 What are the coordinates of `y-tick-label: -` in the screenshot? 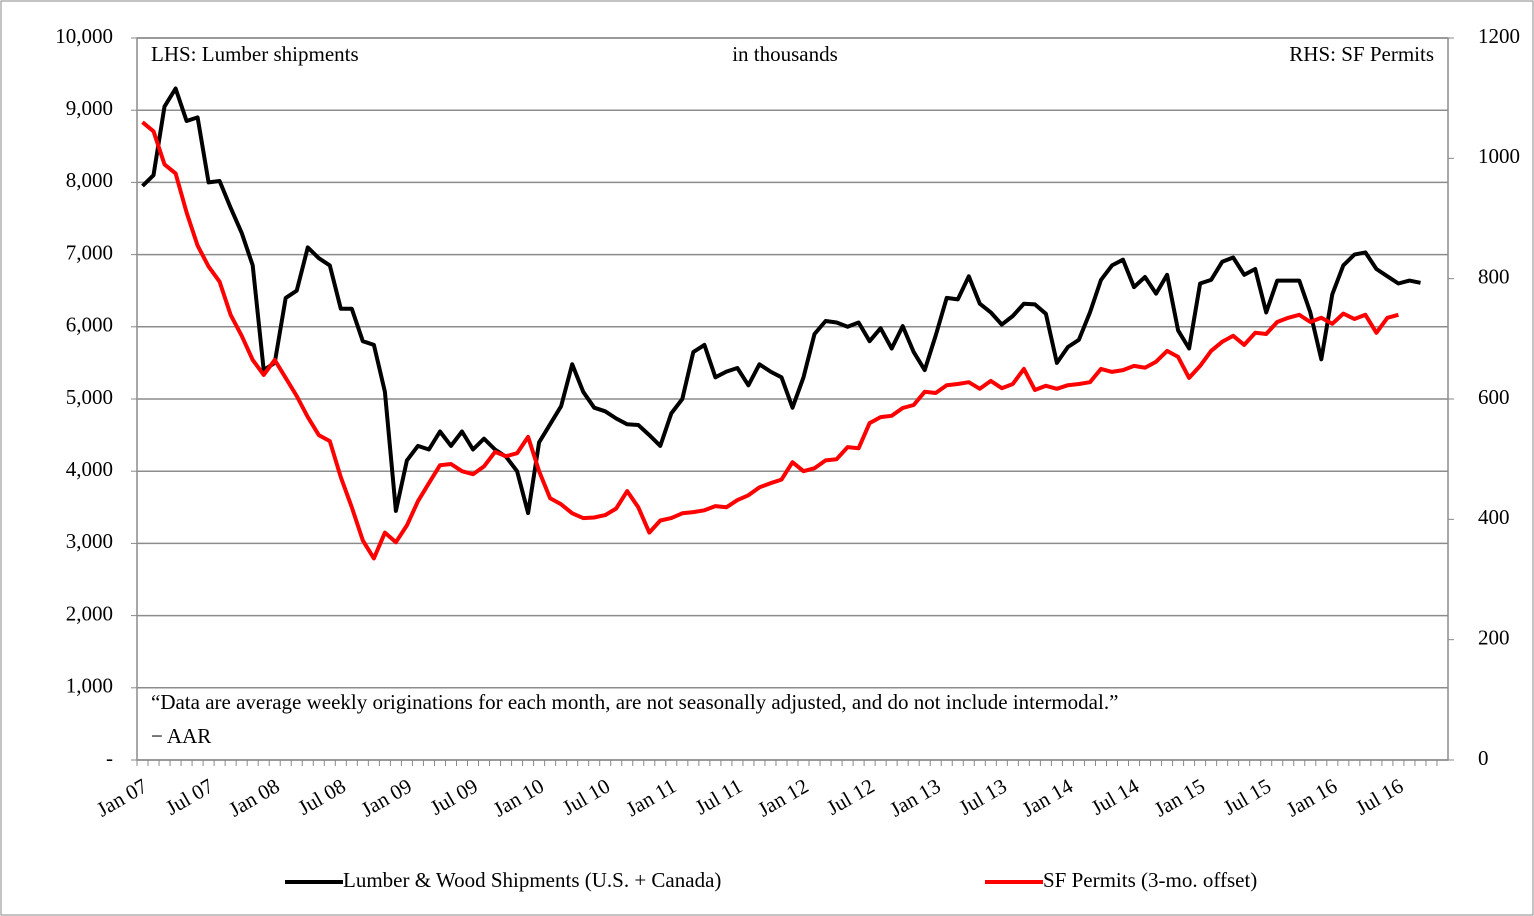 It's located at (109, 758).